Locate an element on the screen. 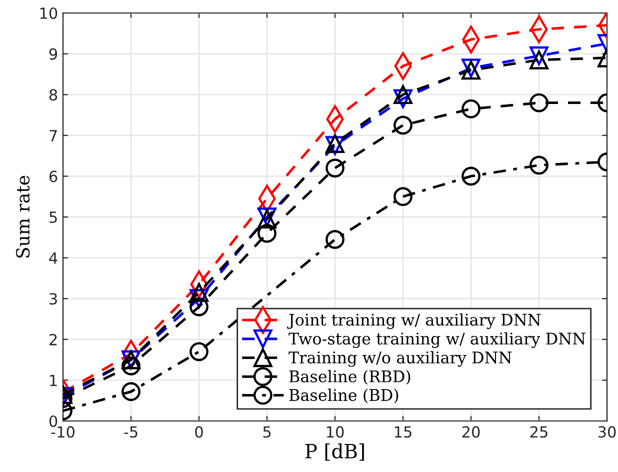 The height and width of the screenshot is (472, 618). x-tick-label: 5 is located at coordinates (267, 432).